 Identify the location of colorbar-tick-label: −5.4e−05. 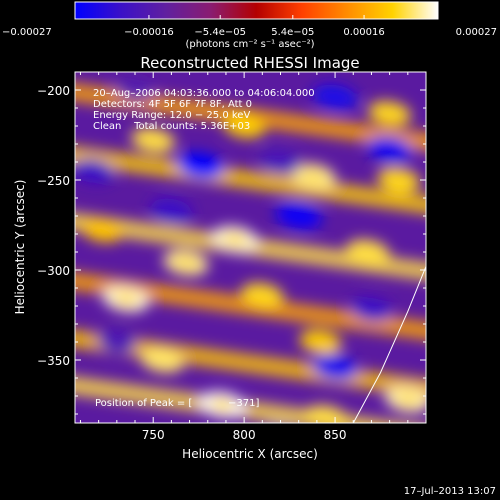
(220, 32).